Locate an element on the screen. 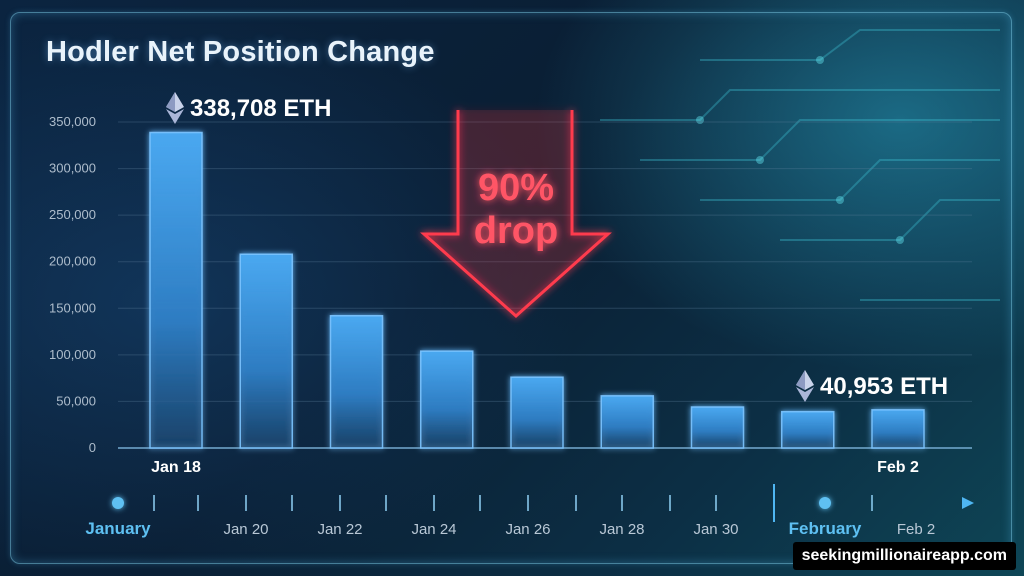 The width and height of the screenshot is (1024, 576). x-axis-labels: Jan 18 Feb 2 is located at coordinates (535, 467).